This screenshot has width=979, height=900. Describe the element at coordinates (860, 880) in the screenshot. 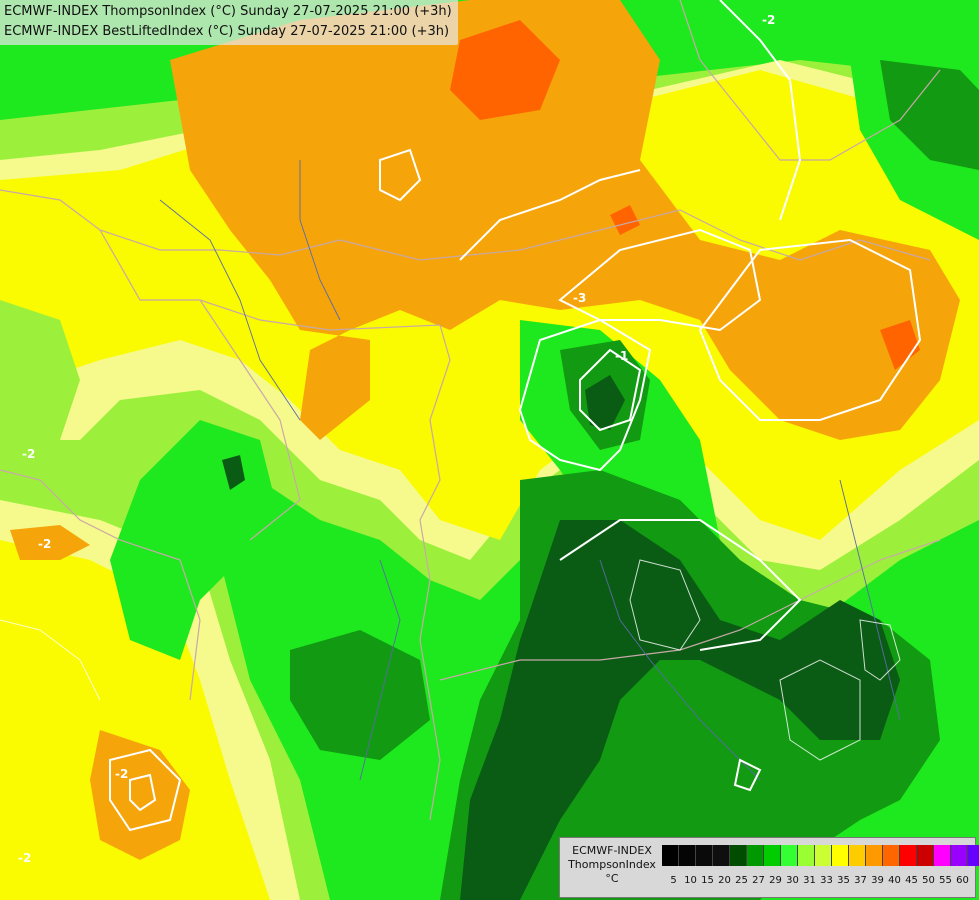

I see `legend-tick-label: 37` at that location.